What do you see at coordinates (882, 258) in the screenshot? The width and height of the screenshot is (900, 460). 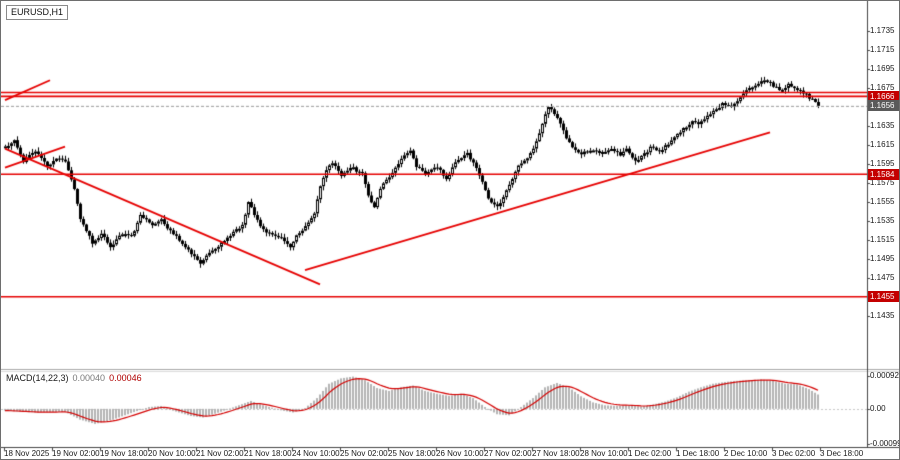 I see `price-tick-label: 1.1495` at bounding box center [882, 258].